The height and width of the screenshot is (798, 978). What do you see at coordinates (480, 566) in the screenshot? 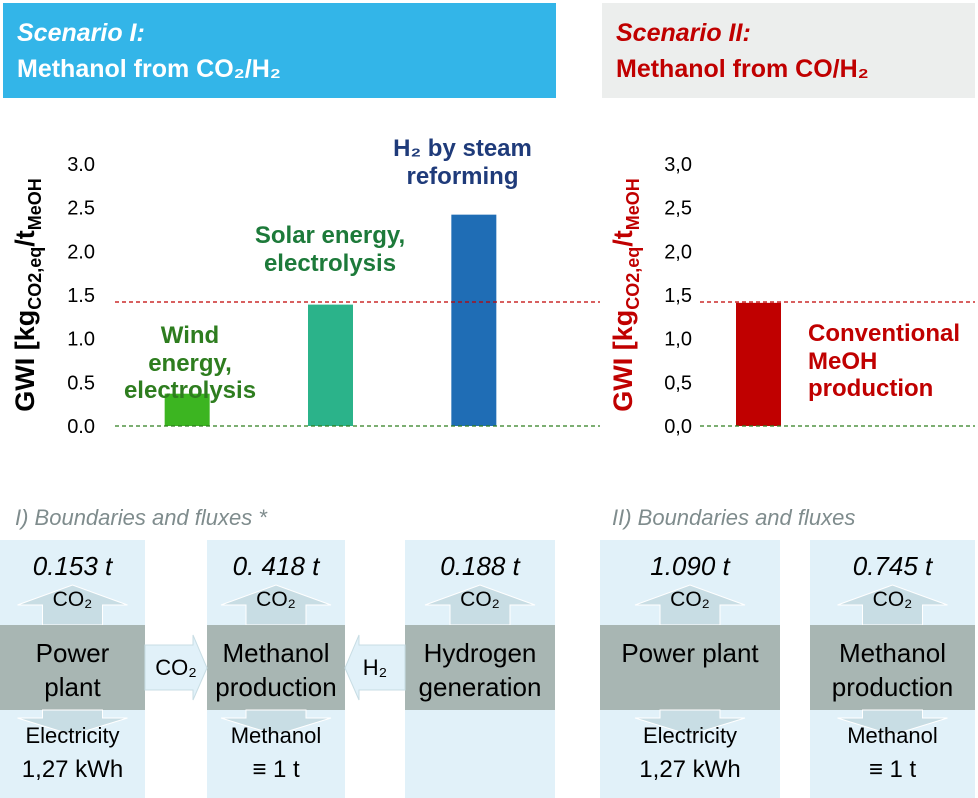
I see `emission-value: 0.188 t` at bounding box center [480, 566].